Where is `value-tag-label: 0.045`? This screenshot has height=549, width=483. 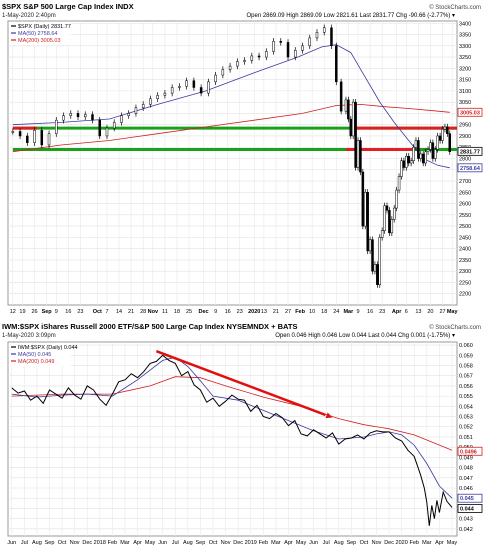 value-tag-label: 0.045 is located at coordinates (467, 499).